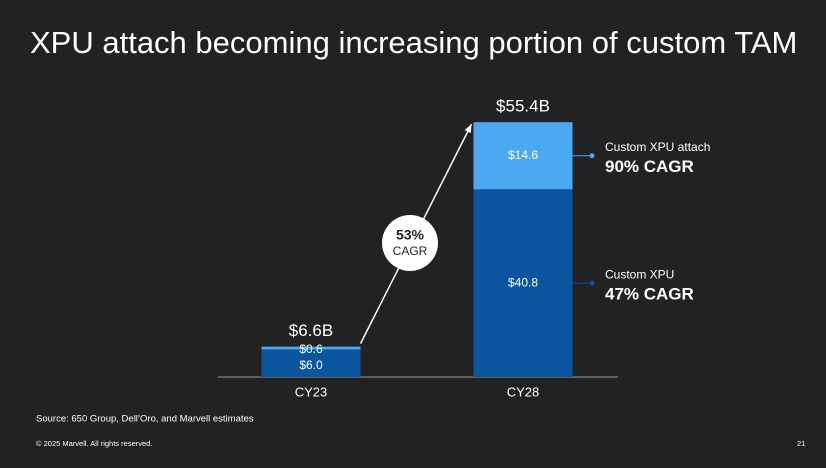 The width and height of the screenshot is (826, 468). What do you see at coordinates (523, 106) in the screenshot?
I see `total-label: $55.4B` at bounding box center [523, 106].